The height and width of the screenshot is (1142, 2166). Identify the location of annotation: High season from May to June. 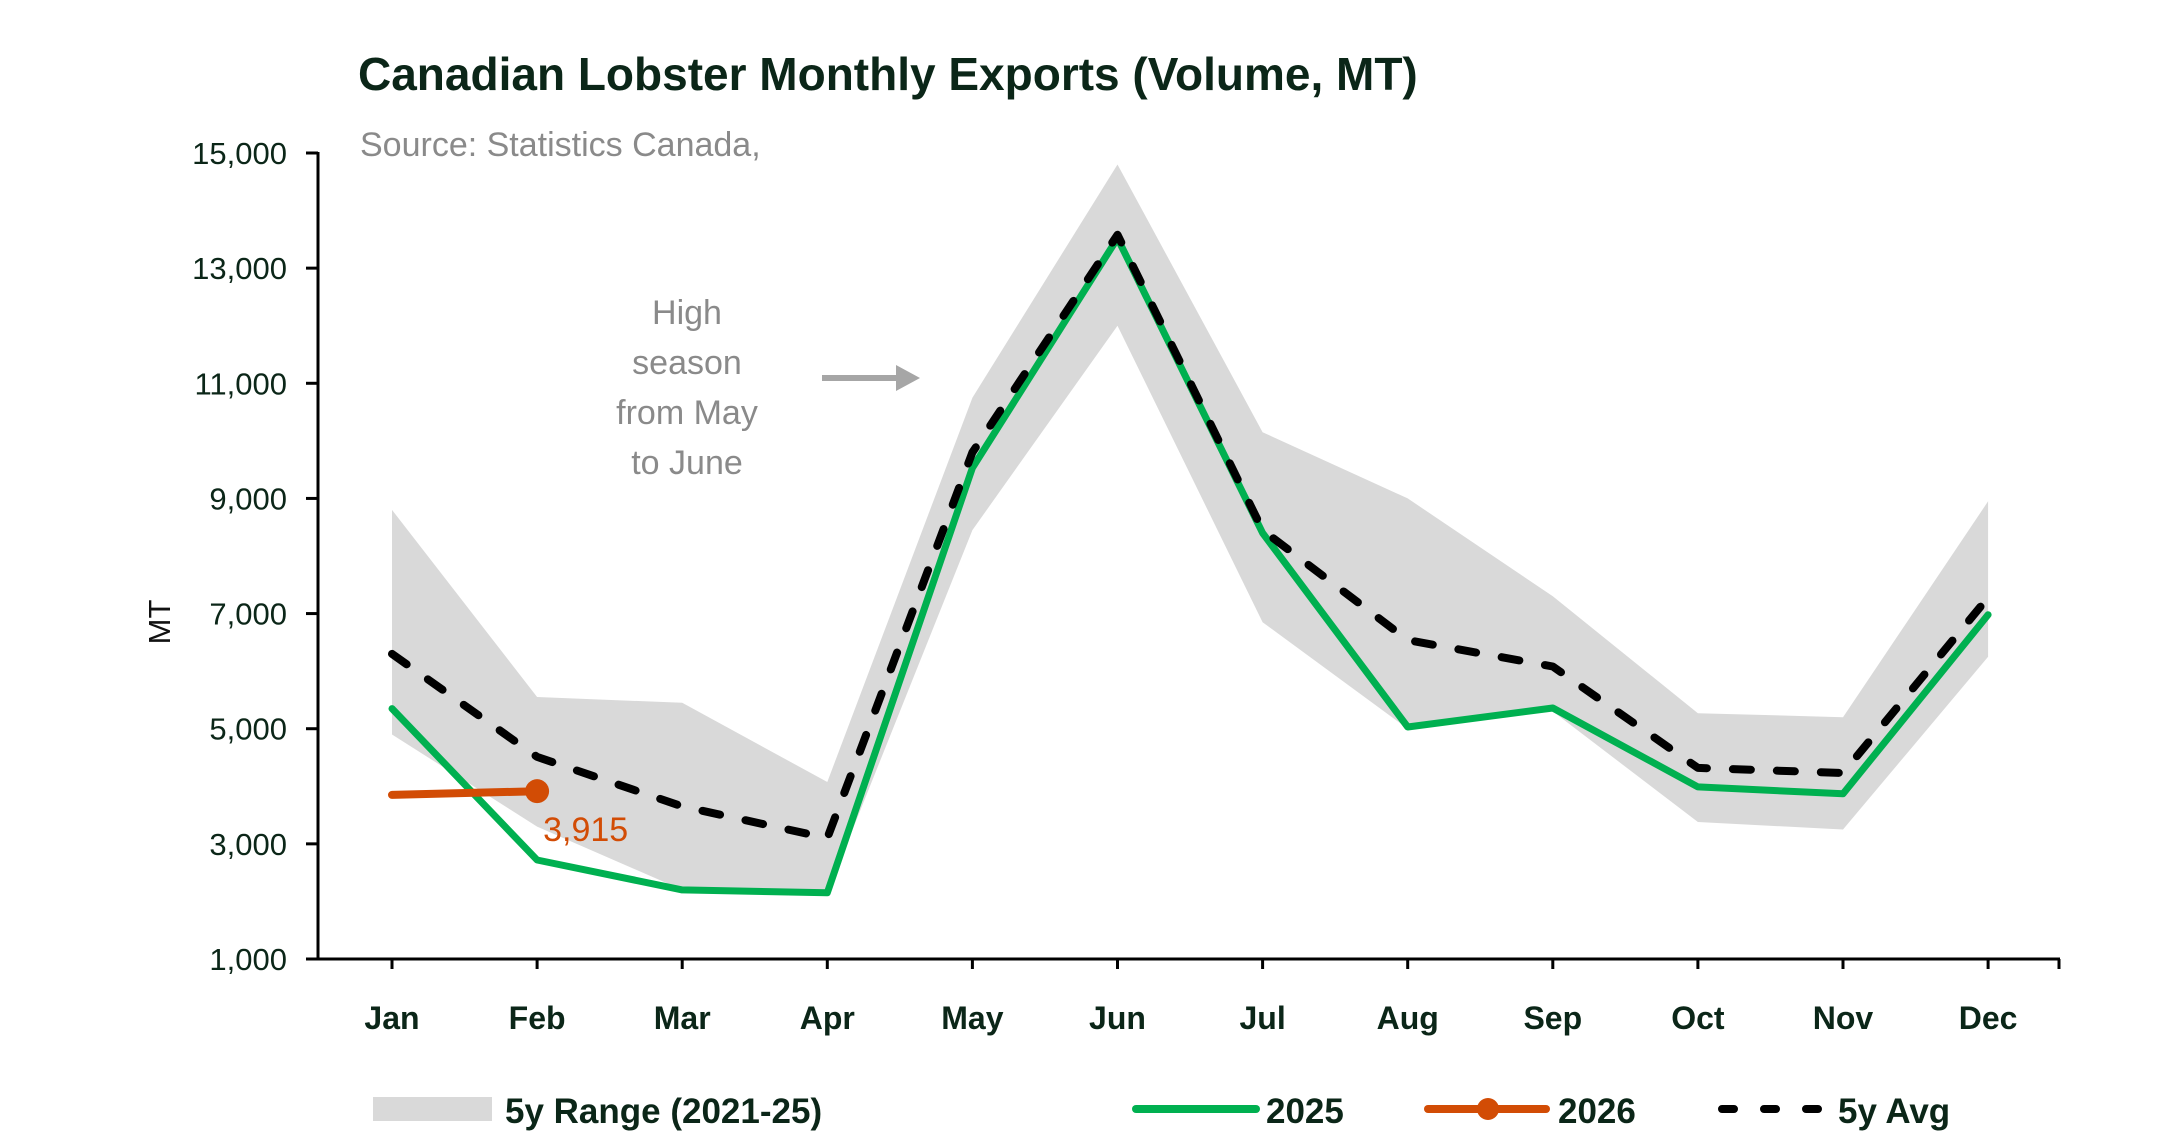
(768, 388).